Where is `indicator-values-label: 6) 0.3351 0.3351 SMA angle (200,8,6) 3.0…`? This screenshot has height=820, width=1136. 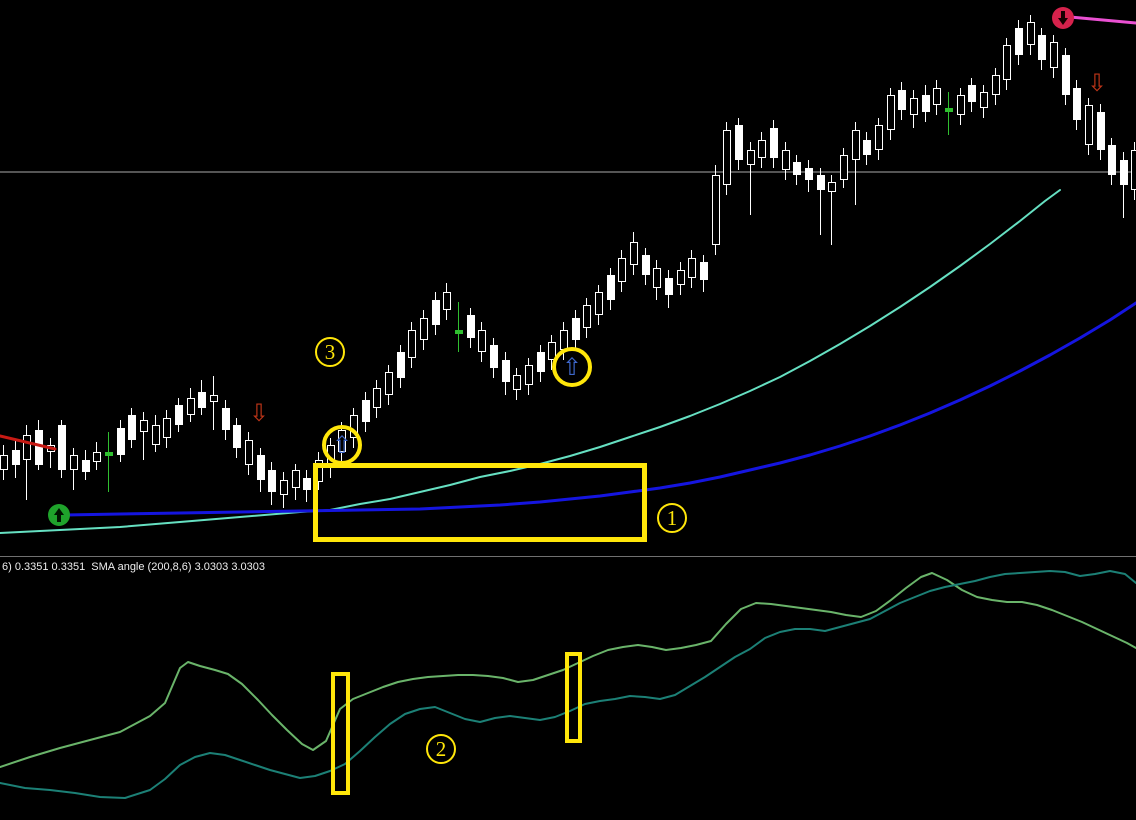 indicator-values-label: 6) 0.3351 0.3351 SMA angle (200,8,6) 3.0… is located at coordinates (133, 567).